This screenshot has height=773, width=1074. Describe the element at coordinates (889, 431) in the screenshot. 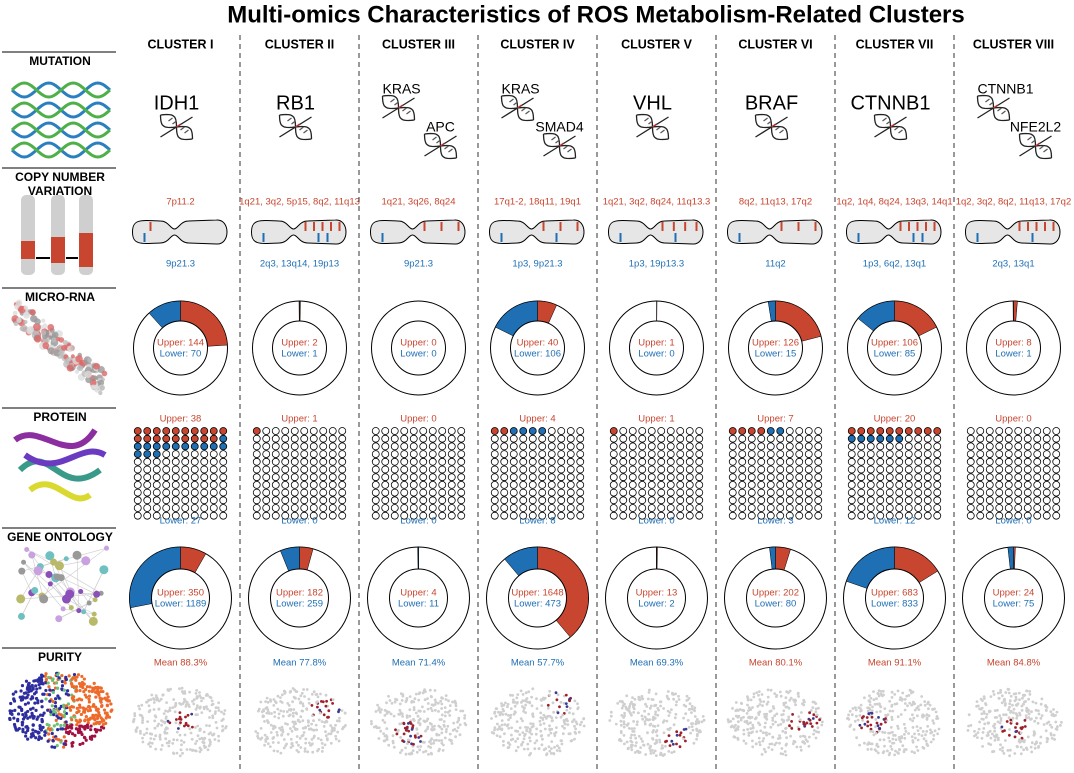

I see `protein-dot-upper` at that location.